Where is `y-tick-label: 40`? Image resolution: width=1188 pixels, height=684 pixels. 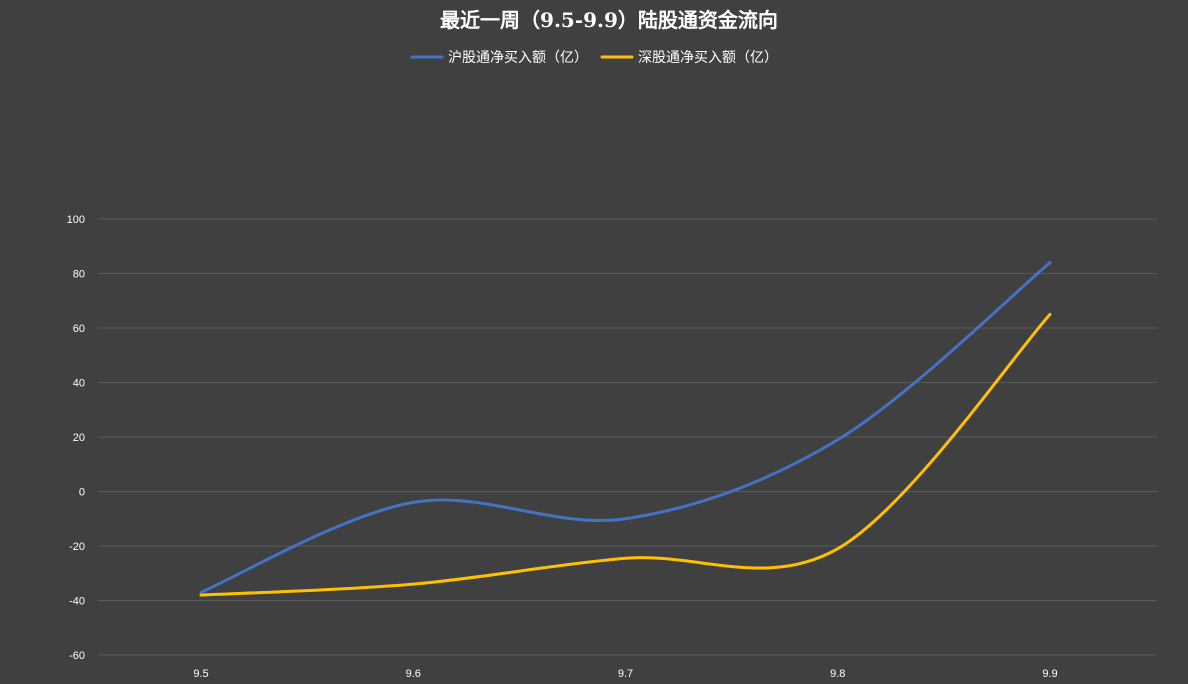
y-tick-label: 40 is located at coordinates (79, 384).